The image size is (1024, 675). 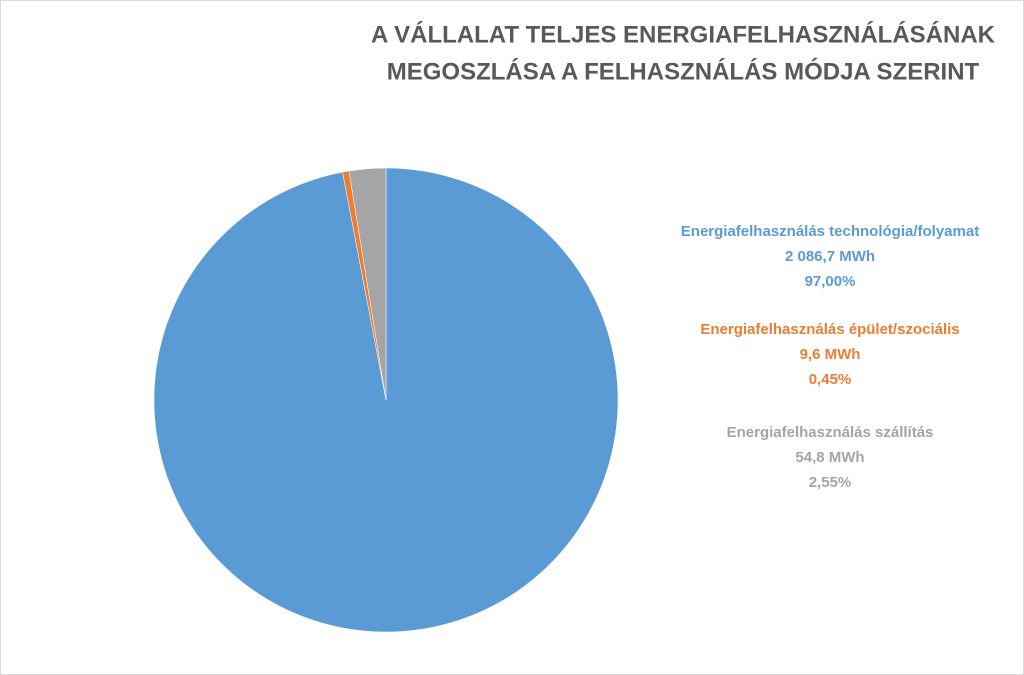 I want to click on chart-title: MEGOSZLÁSA A FELHASZNÁLÁS MÓDJA SZERINT, so click(x=683, y=71).